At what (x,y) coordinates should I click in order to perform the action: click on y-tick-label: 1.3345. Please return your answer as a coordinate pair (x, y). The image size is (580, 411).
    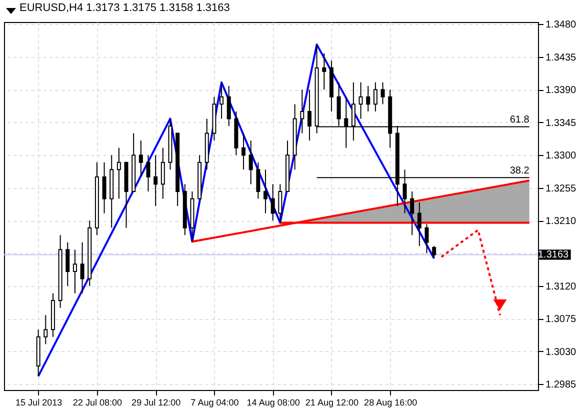
    Looking at the image, I should click on (561, 123).